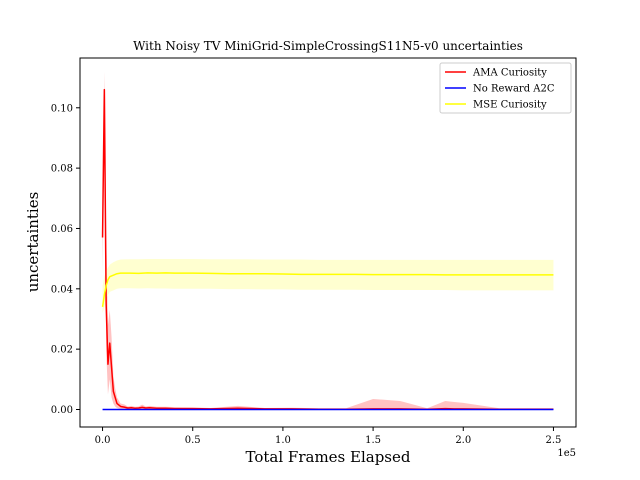 The image size is (640, 480). I want to click on x-axis-label: Total Frames Elapsed, so click(328, 457).